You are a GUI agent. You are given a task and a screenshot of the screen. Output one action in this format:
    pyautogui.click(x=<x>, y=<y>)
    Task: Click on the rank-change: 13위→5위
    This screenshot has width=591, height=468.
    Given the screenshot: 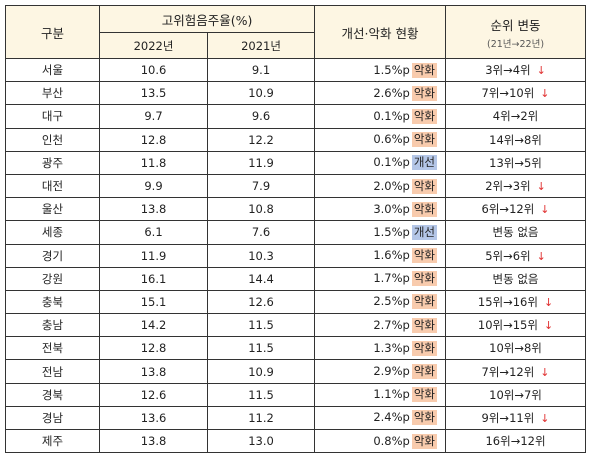 What is the action you would take?
    pyautogui.click(x=515, y=162)
    